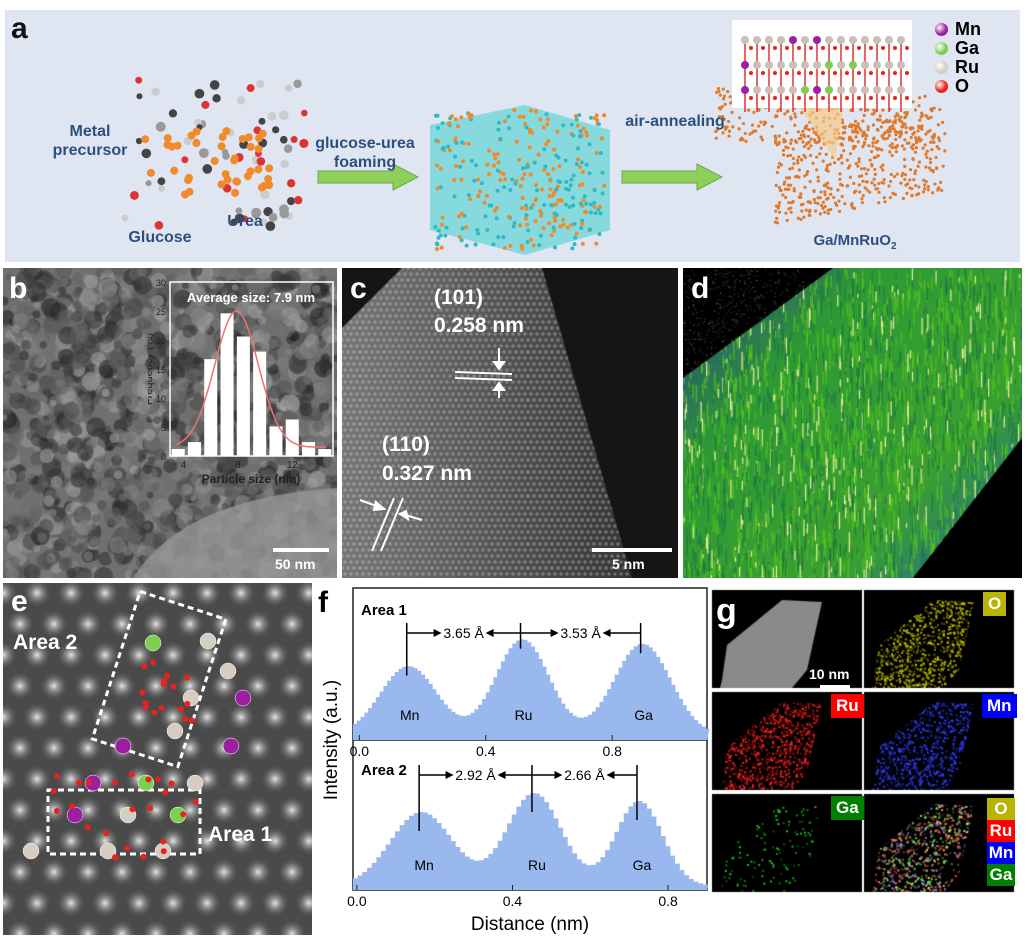 The height and width of the screenshot is (937, 1028). I want to click on panel-label-b: b, so click(18, 288).